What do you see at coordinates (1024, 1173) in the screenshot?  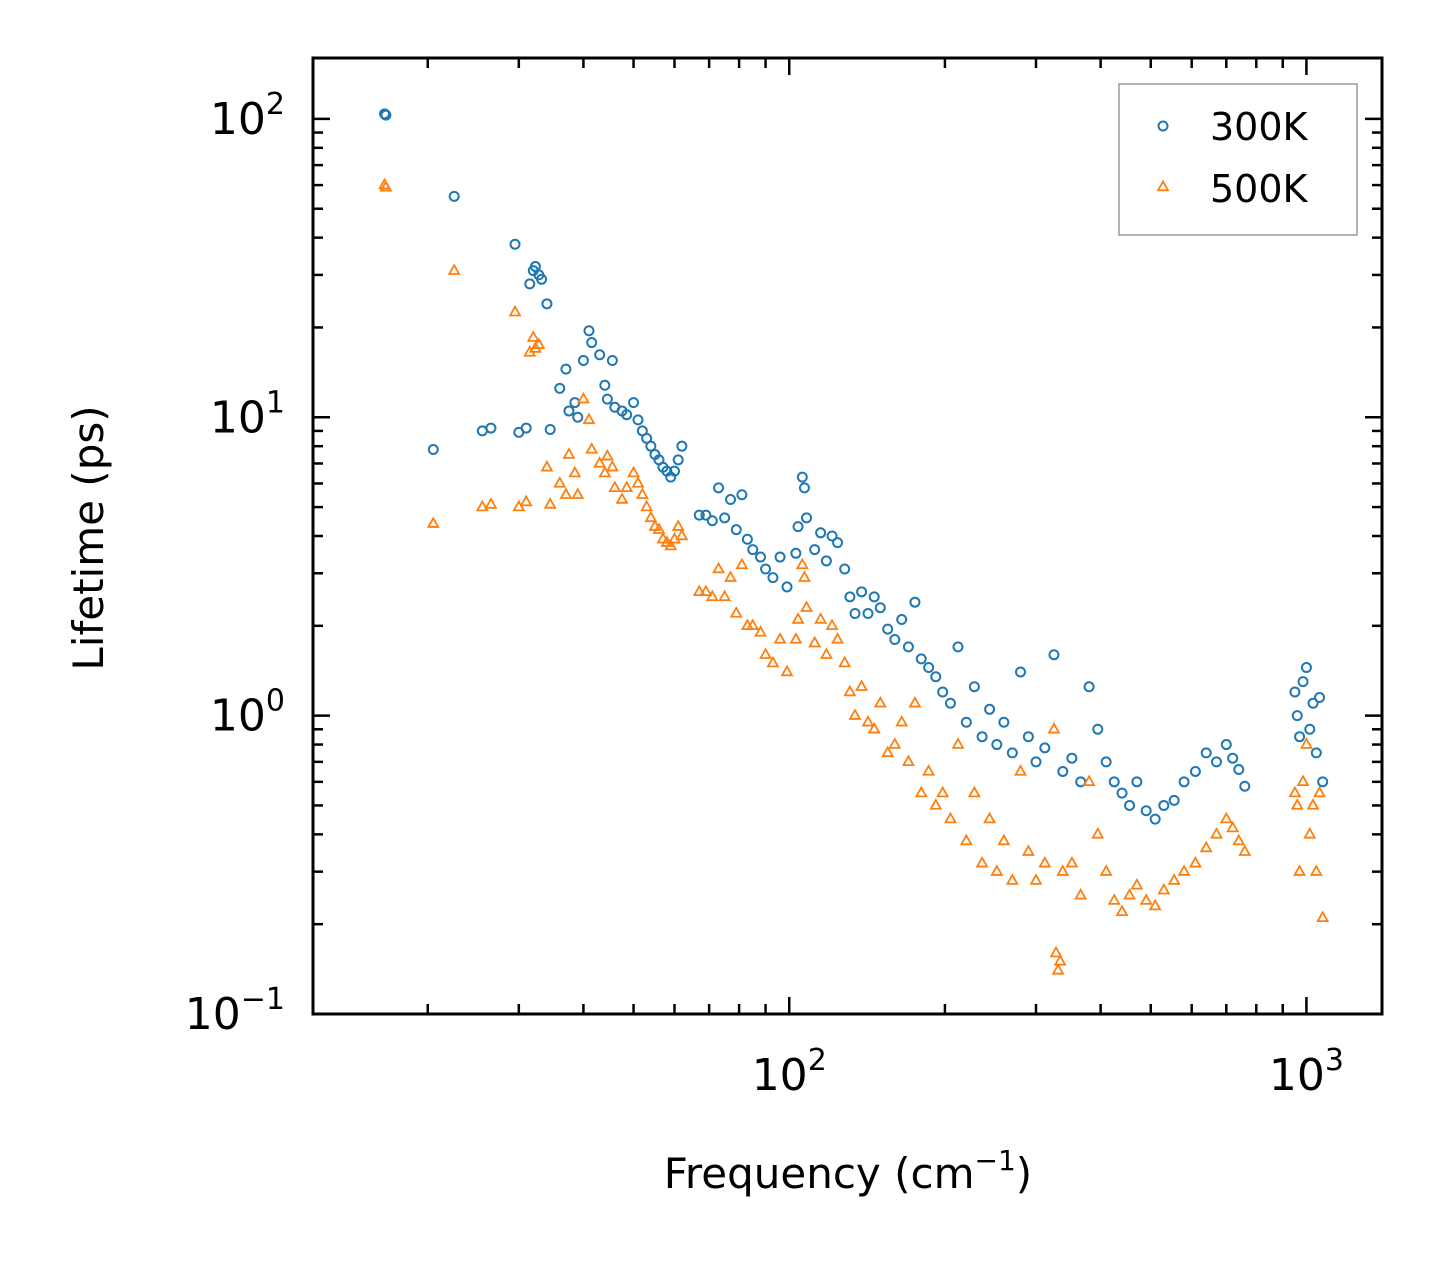 I see `x-axis-label-end: )` at bounding box center [1024, 1173].